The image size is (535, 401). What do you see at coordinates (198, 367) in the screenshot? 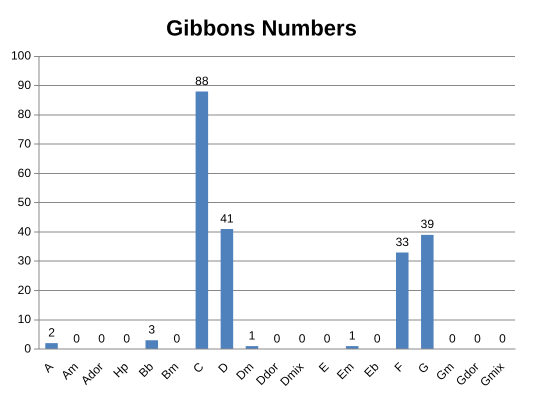
I see `x-tick-label: C` at bounding box center [198, 367].